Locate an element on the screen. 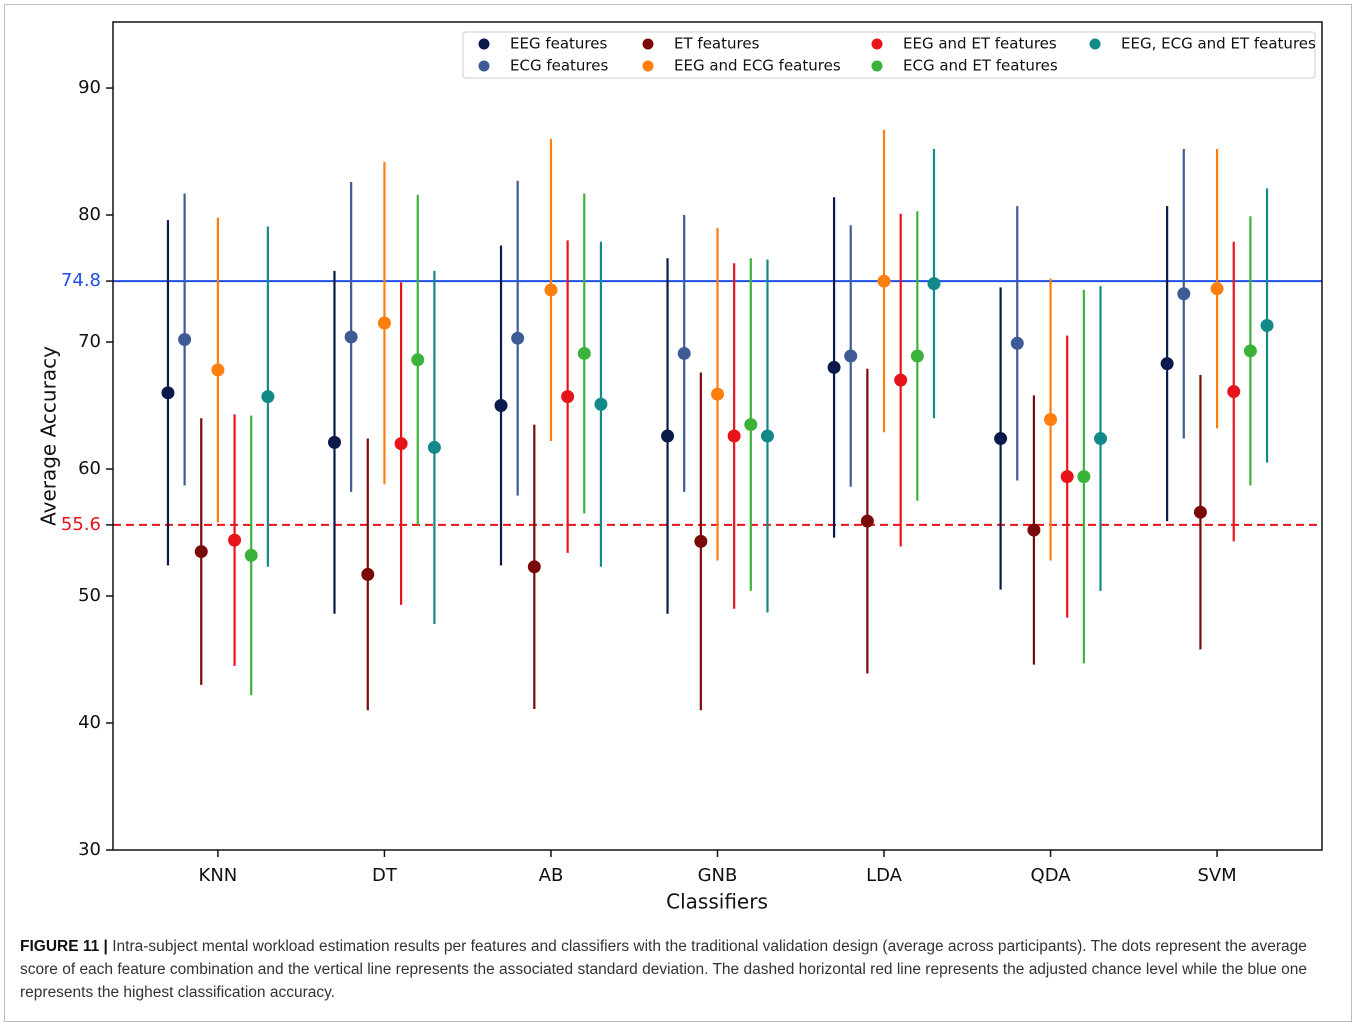  legend-box is located at coordinates (889, 55).